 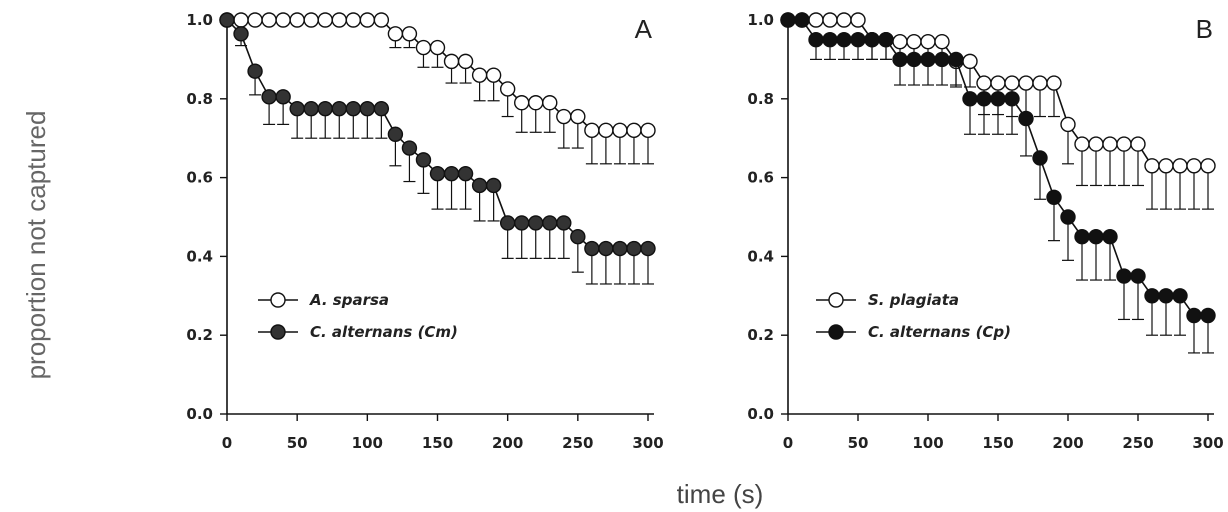 What do you see at coordinates (227, 443) in the screenshot?
I see `x-tick-label: 0` at bounding box center [227, 443].